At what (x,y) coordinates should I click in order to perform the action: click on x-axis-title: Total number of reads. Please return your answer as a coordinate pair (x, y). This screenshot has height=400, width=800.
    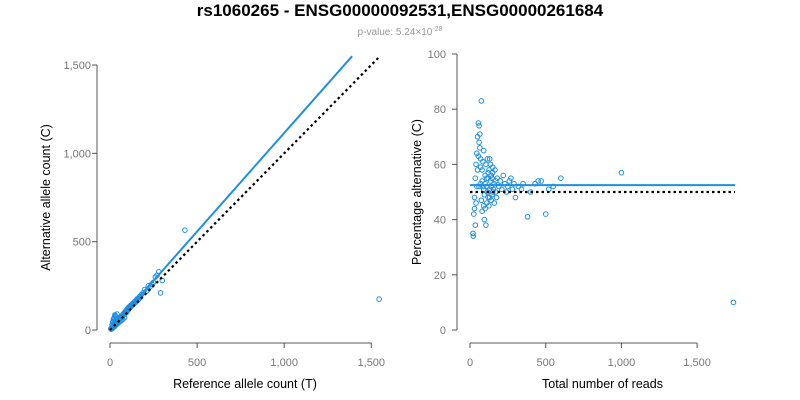
    Looking at the image, I should click on (602, 384).